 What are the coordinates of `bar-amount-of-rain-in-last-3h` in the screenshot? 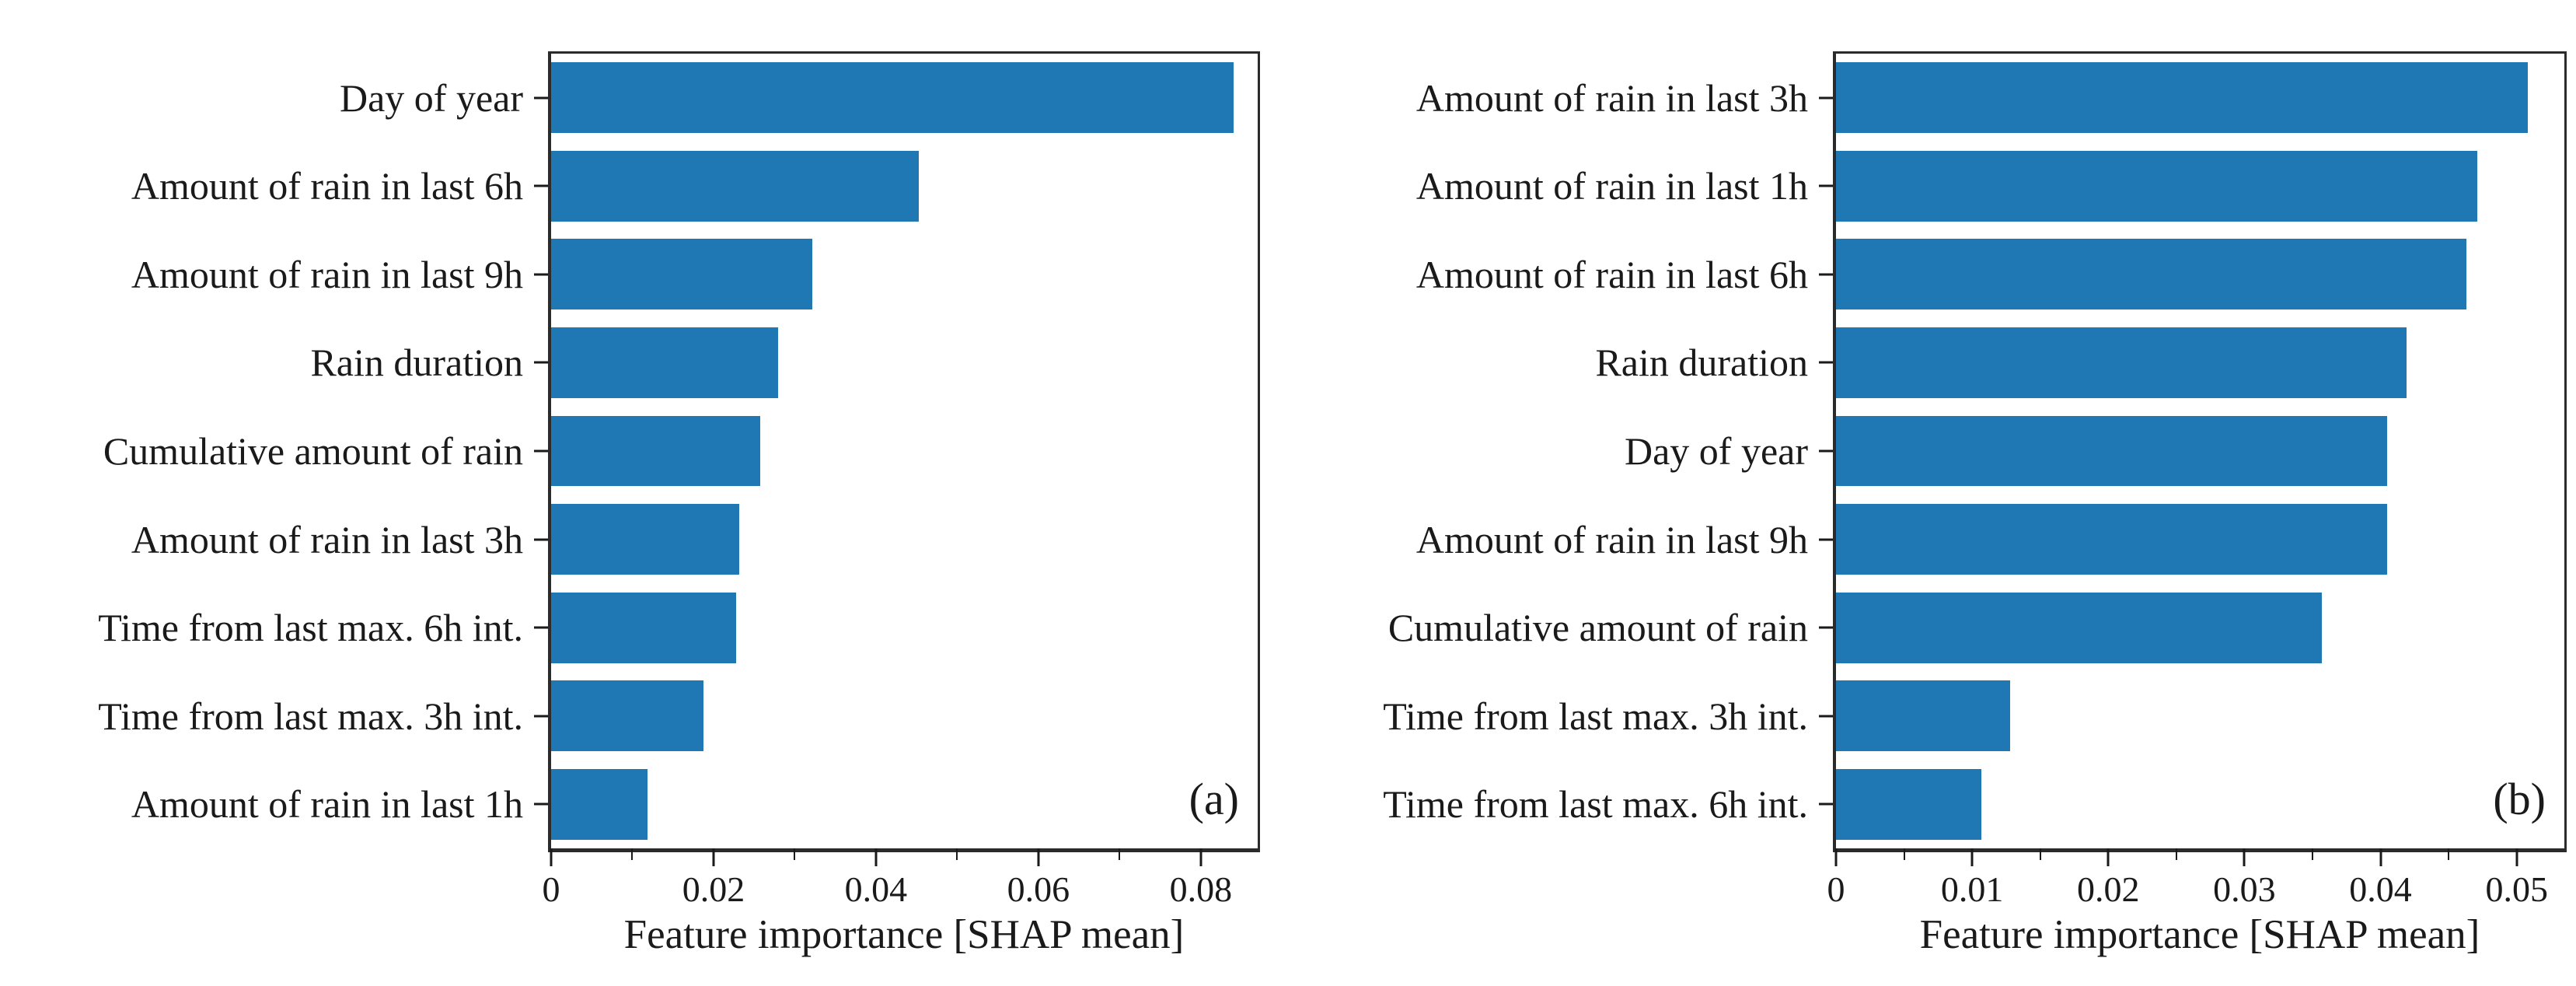 It's located at (646, 539).